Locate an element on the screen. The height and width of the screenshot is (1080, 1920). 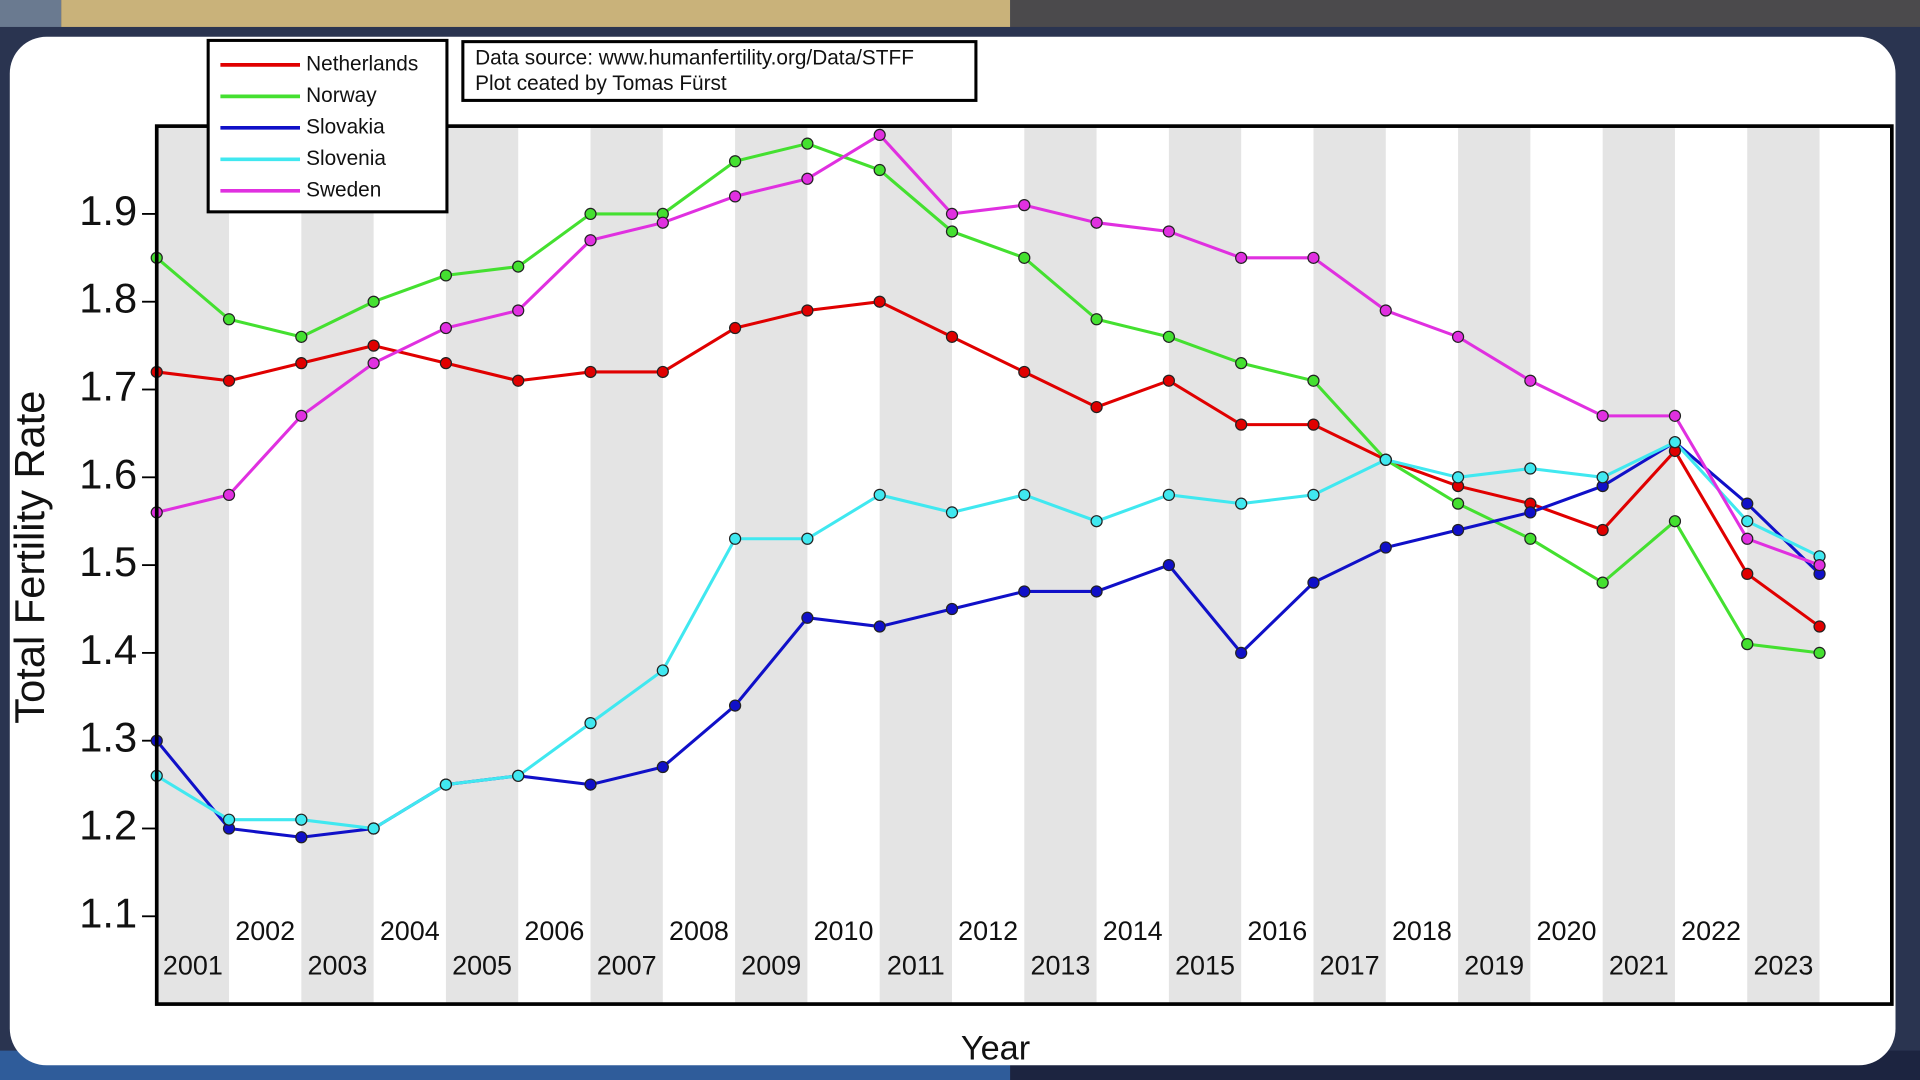
x-tick-label: 2009 is located at coordinates (771, 965).